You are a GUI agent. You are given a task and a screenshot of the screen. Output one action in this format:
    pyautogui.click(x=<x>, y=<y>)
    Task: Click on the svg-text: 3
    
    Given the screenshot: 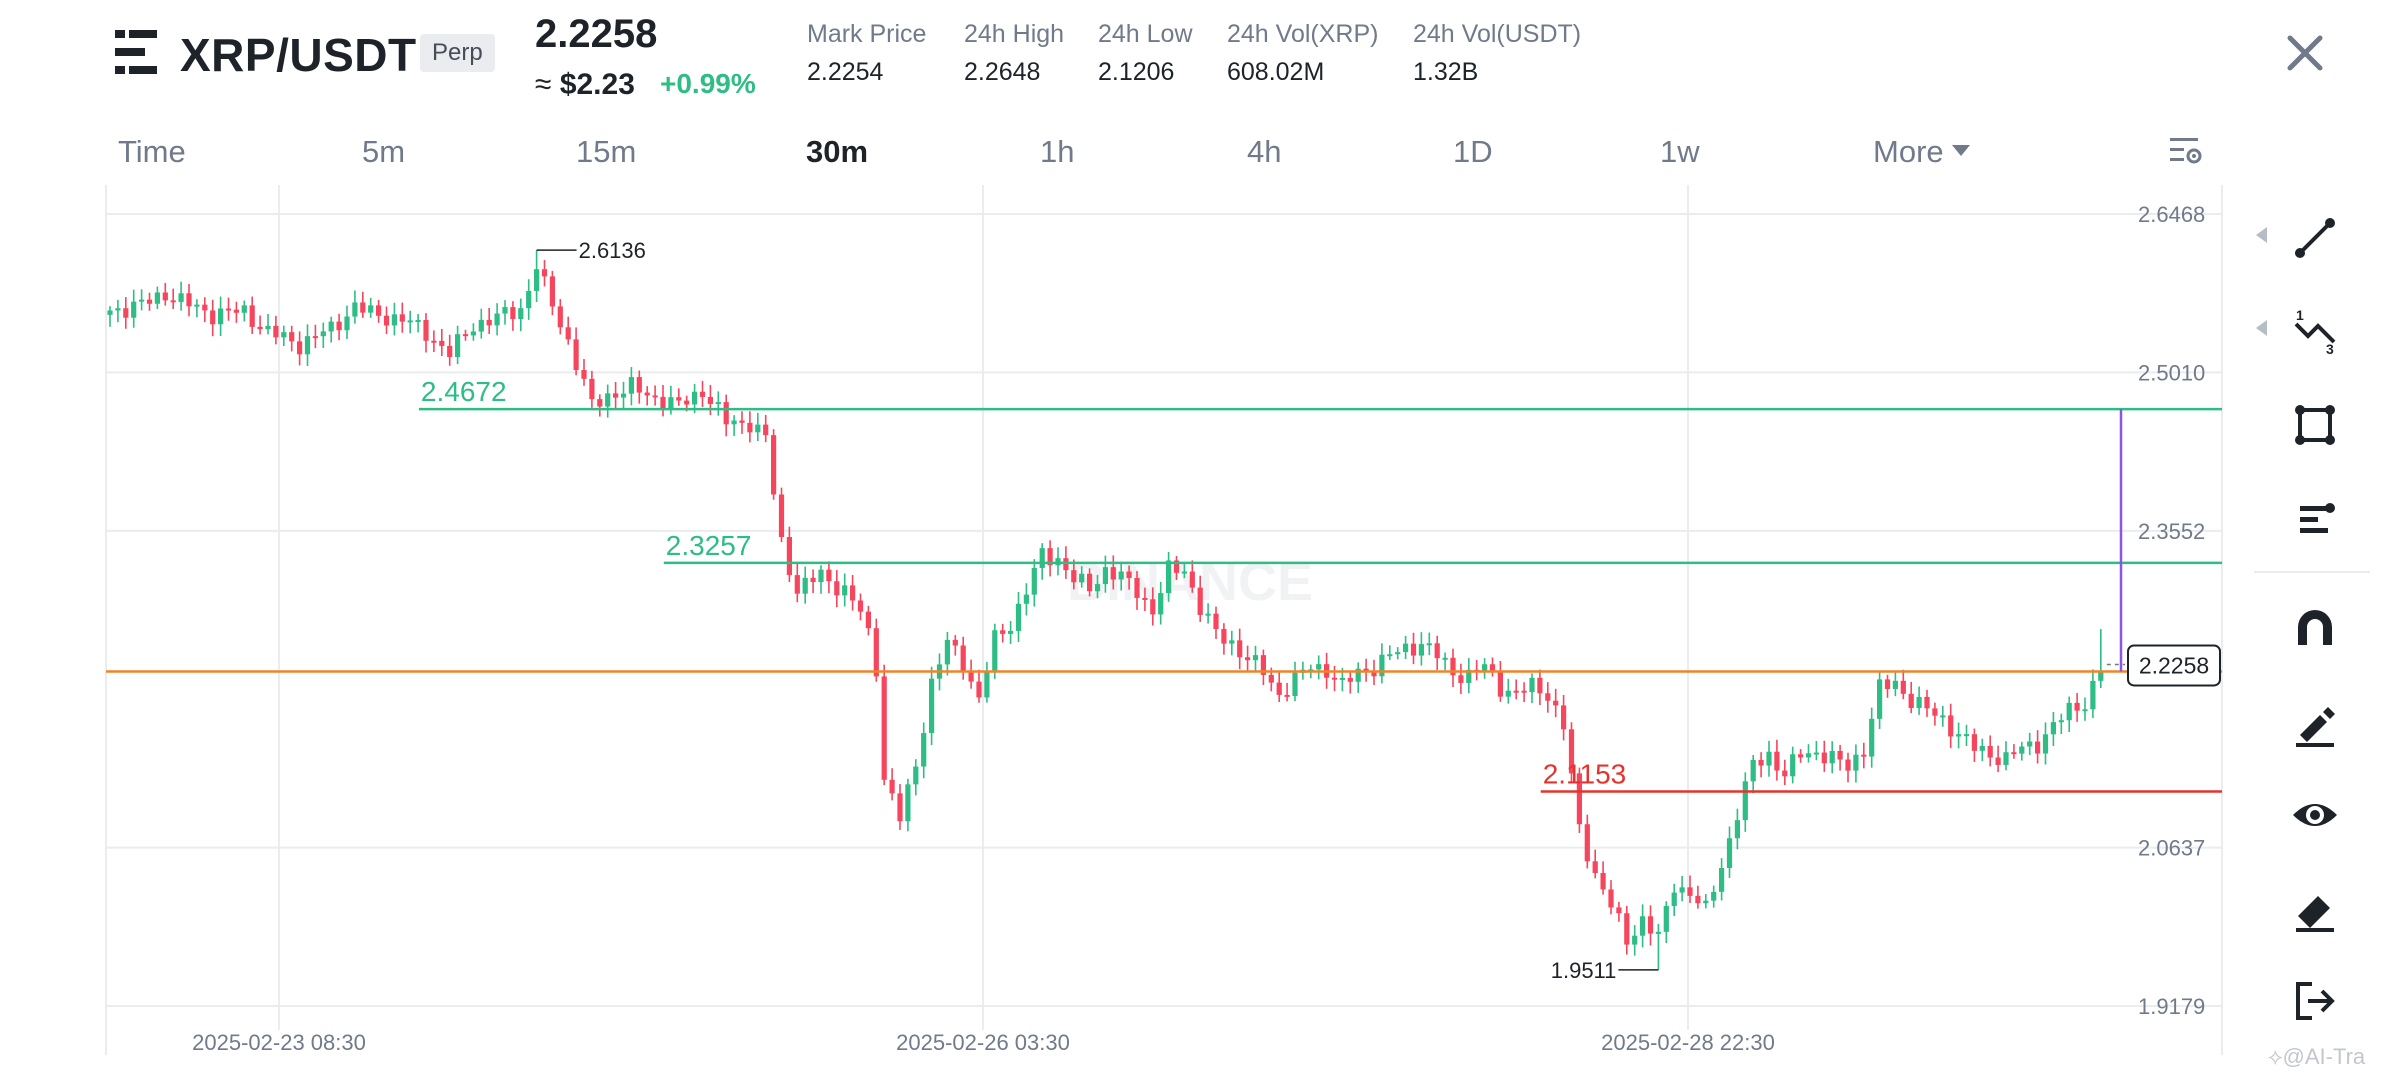 What is the action you would take?
    pyautogui.click(x=2330, y=348)
    